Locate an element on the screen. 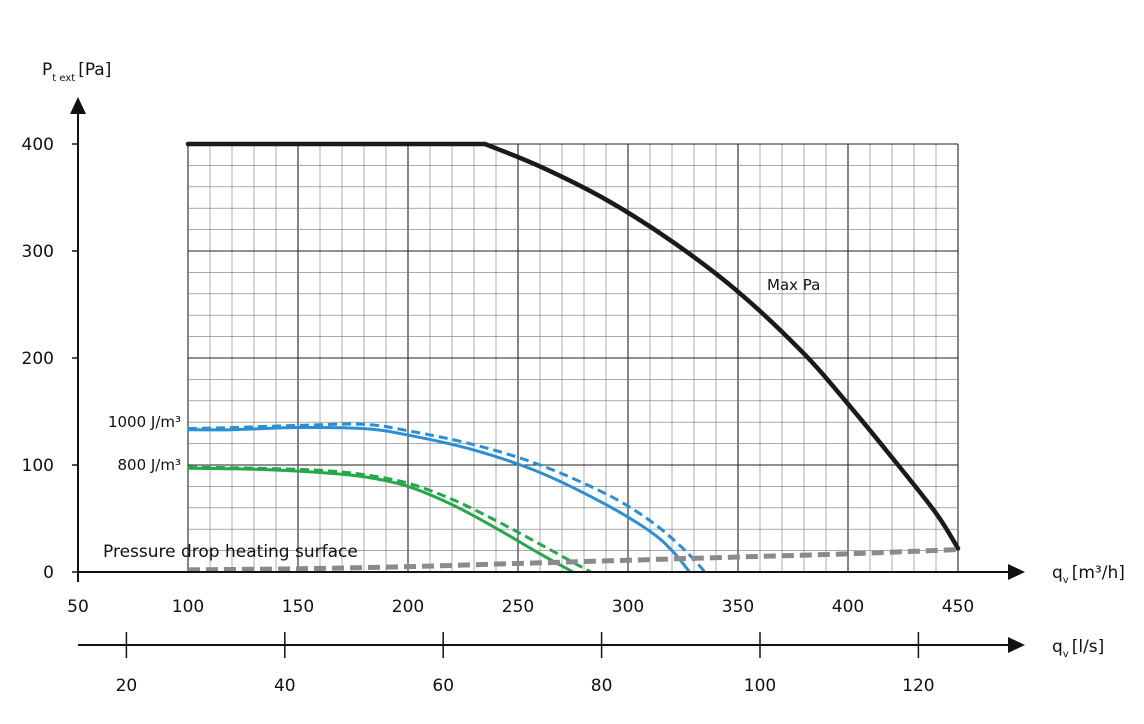 This screenshot has width=1144, height=724. x2-axis-label-unit: [l/s] is located at coordinates (1088, 647).